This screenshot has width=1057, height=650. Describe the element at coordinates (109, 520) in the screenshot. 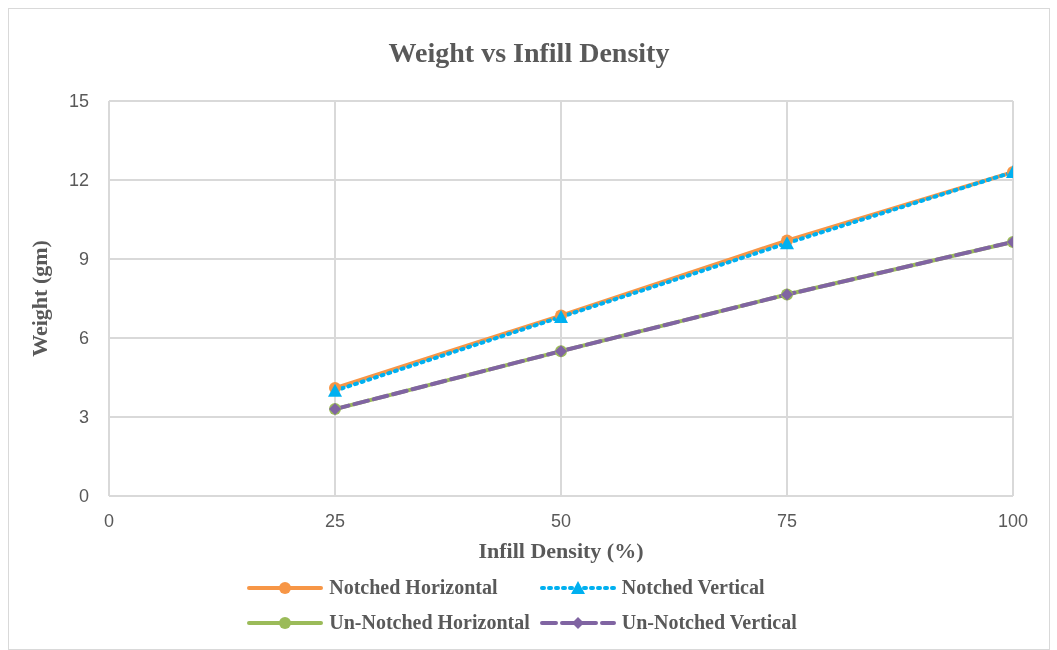

I see `x-tick-label: 0` at that location.